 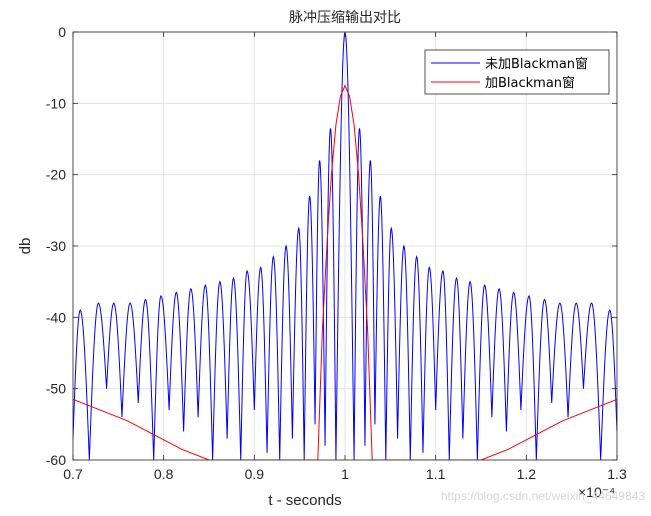 I want to click on legend-box, so click(x=517, y=72).